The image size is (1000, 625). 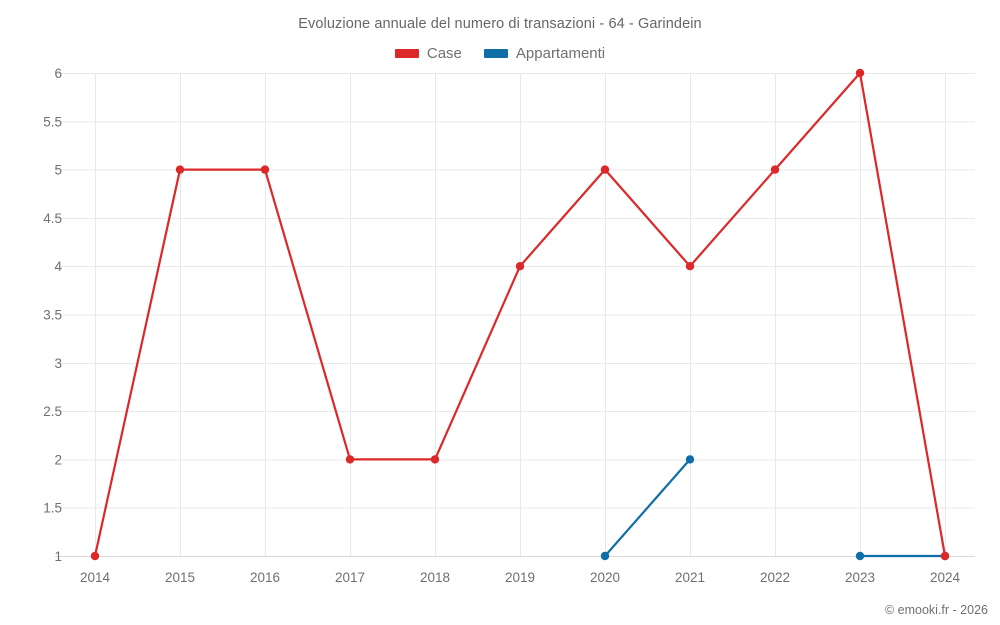 I want to click on data-point-case-2015, so click(x=180, y=169).